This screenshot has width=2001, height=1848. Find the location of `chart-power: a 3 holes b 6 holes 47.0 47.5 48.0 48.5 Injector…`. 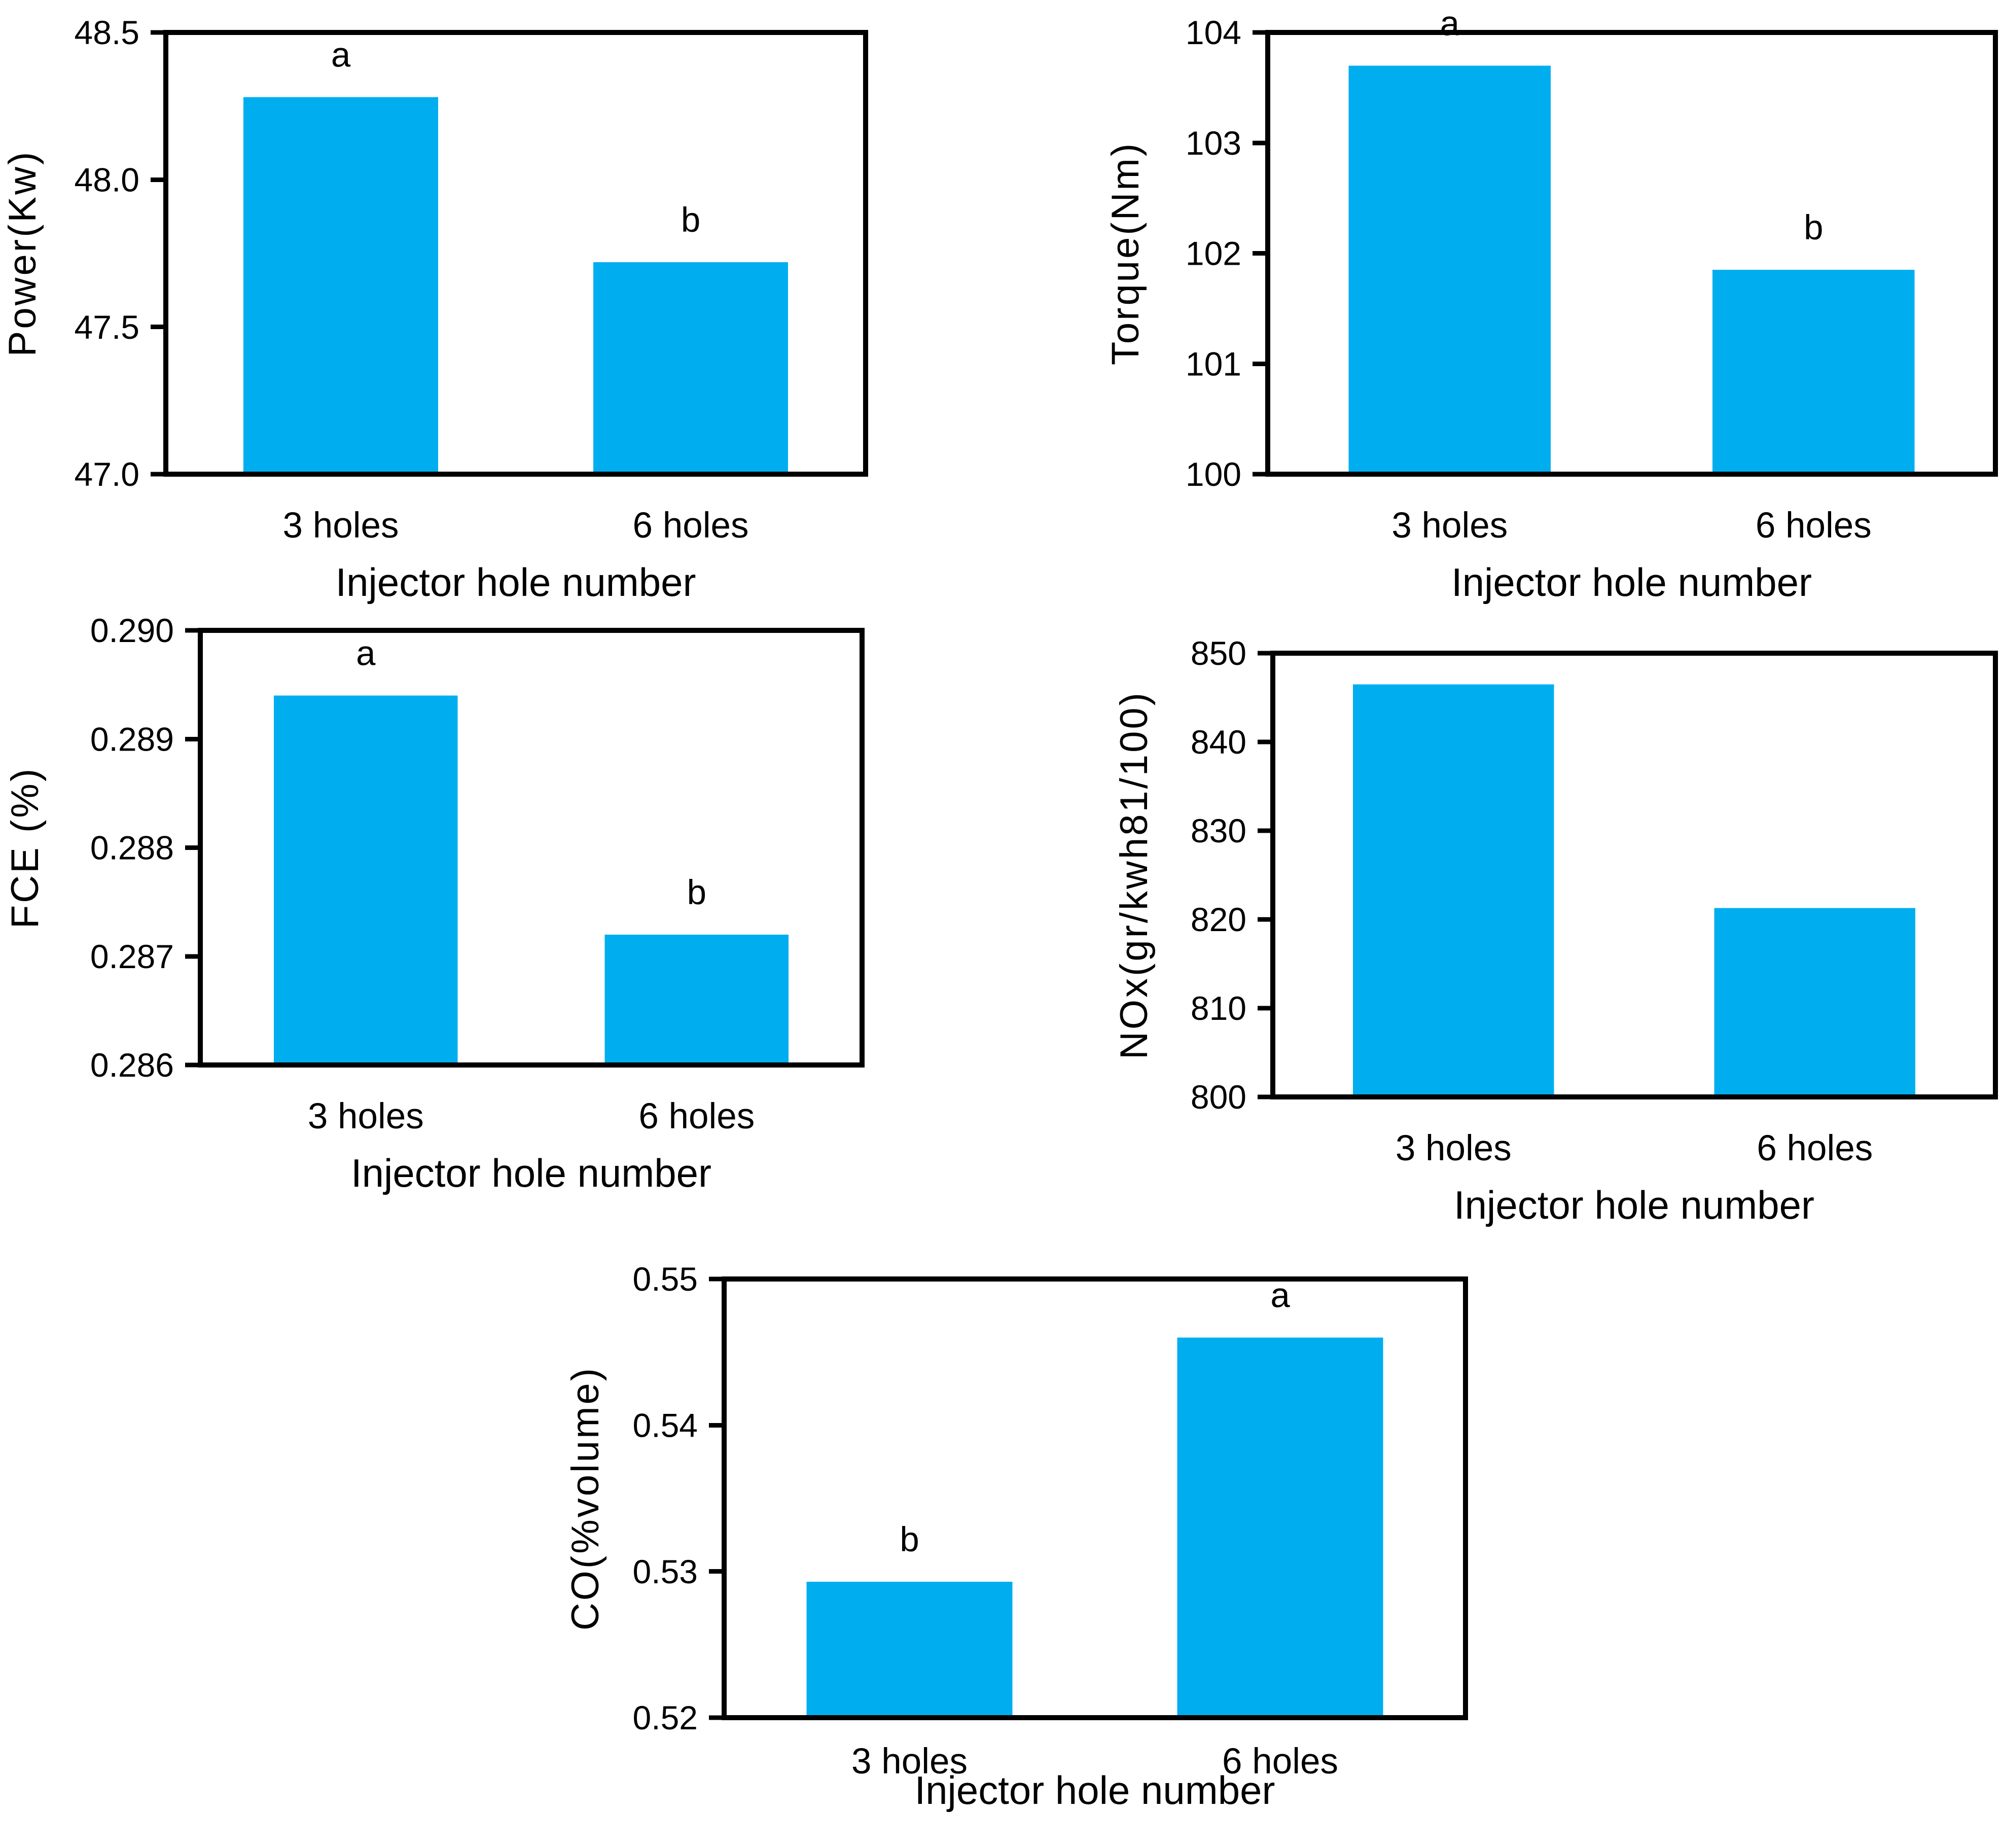

chart-power: a 3 holes b 6 holes 47.0 47.5 48.0 48.5 Injector… is located at coordinates (434, 309).